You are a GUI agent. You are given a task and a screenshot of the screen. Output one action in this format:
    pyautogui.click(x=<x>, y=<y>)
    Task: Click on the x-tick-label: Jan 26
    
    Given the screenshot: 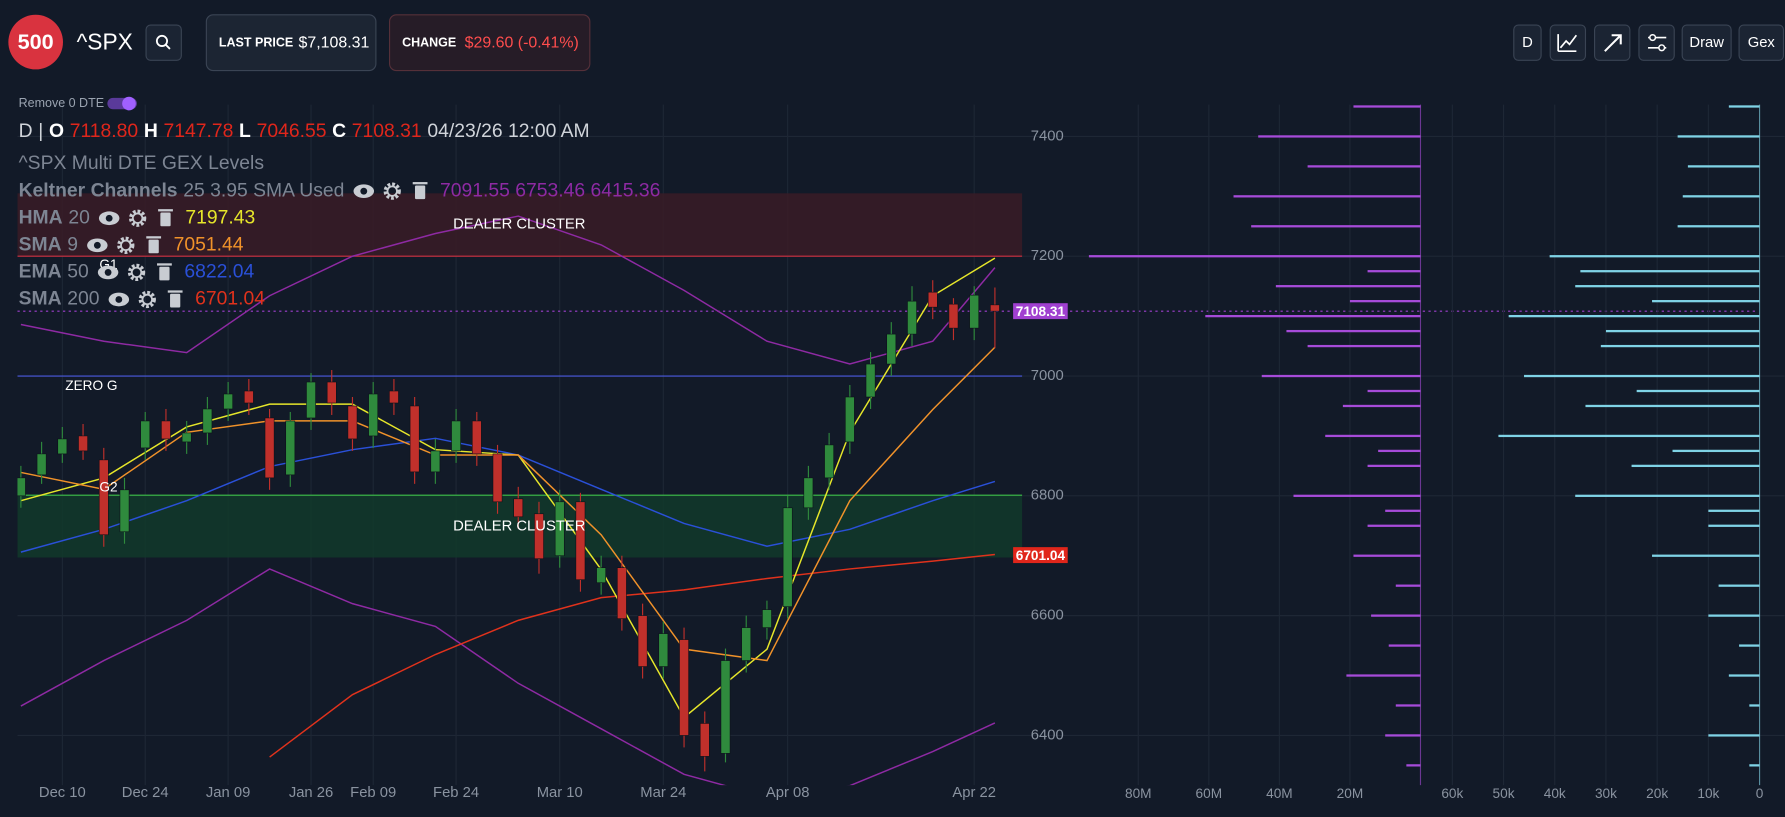 What is the action you would take?
    pyautogui.click(x=311, y=793)
    